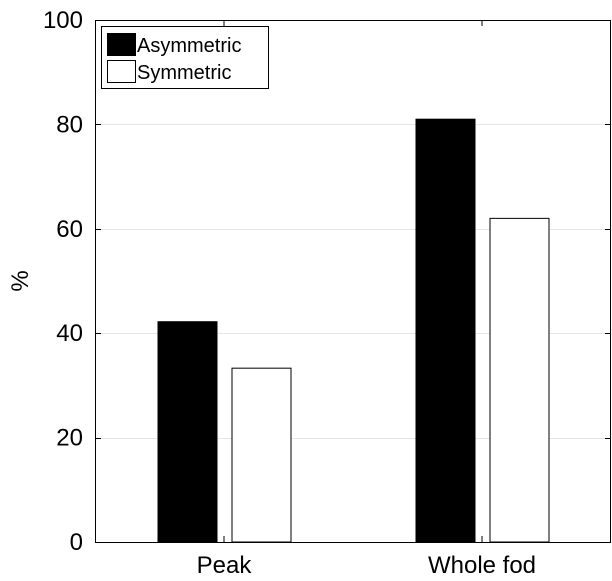 This screenshot has height=581, width=612. What do you see at coordinates (225, 565) in the screenshot?
I see `x-category-label: Peak` at bounding box center [225, 565].